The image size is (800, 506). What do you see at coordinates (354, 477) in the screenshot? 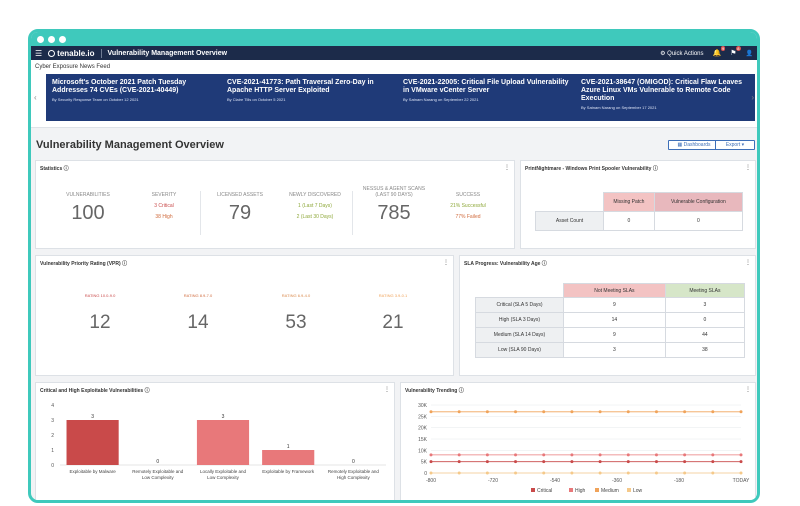
I see `category-label: High Complexity` at bounding box center [354, 477].